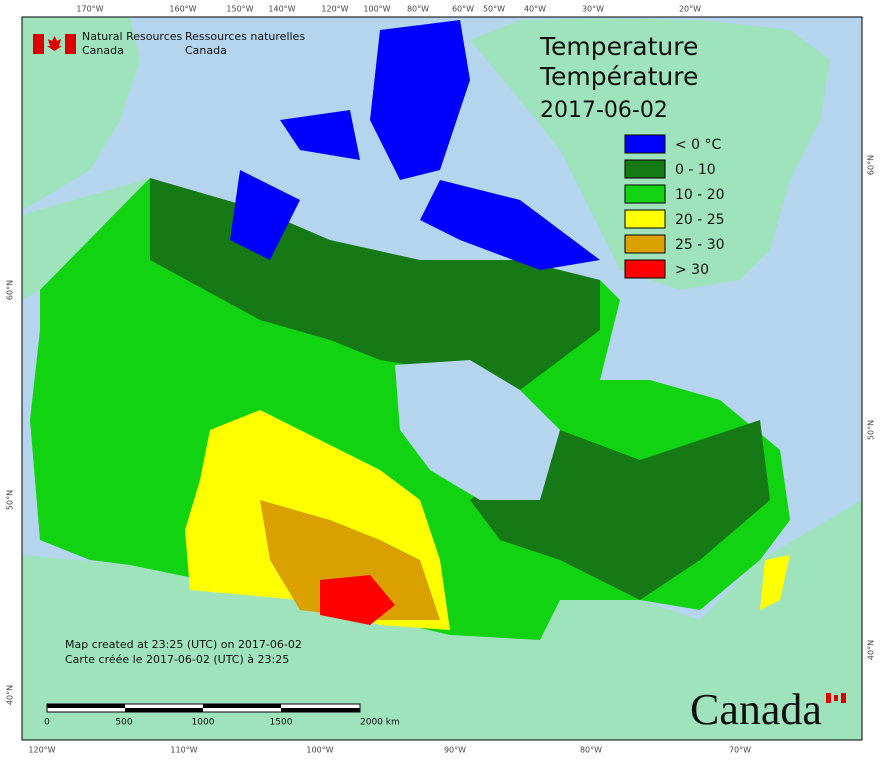  I want to click on alaska, so click(86, 239).